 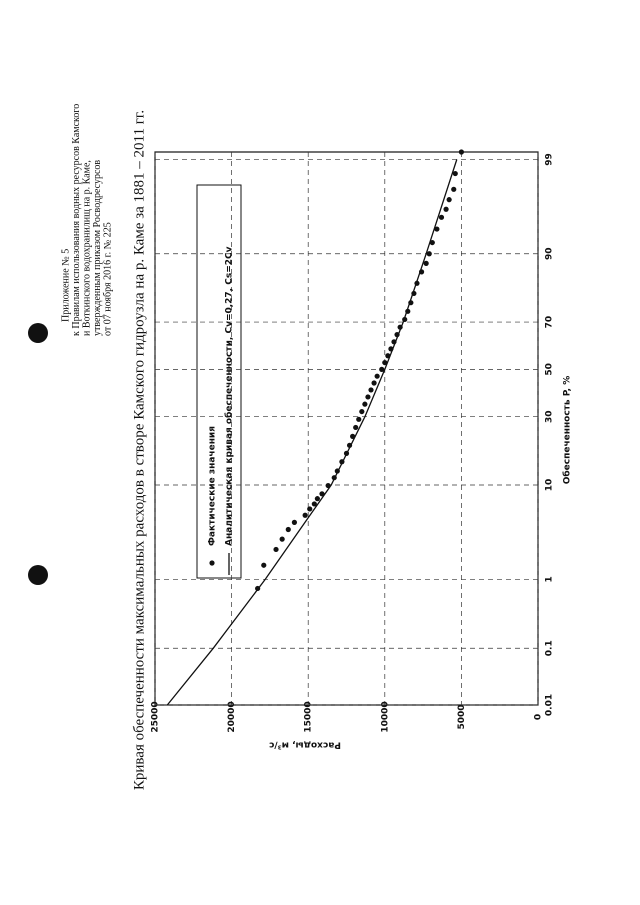 I want to click on header-line: утвержденным приказом Росводресурсов, so click(x=97, y=248).